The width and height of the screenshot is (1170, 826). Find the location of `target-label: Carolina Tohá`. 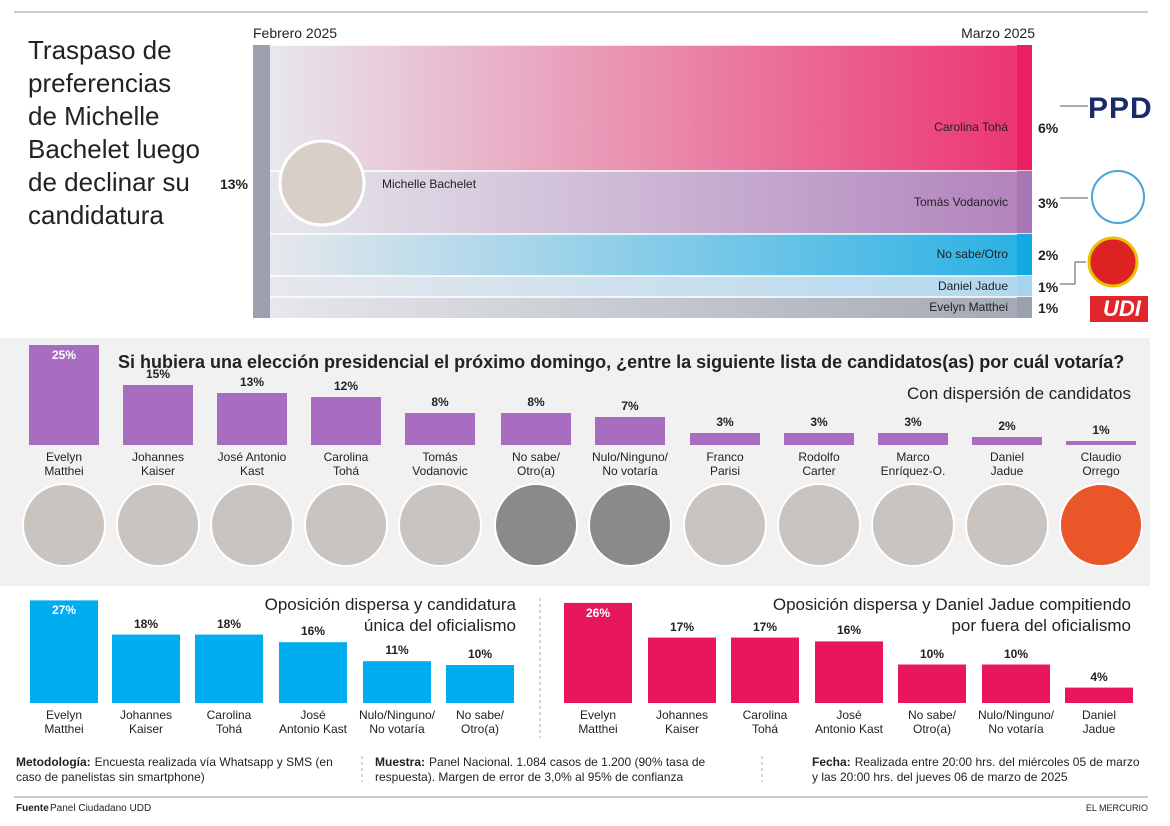

target-label: Carolina Tohá is located at coordinates (971, 127).